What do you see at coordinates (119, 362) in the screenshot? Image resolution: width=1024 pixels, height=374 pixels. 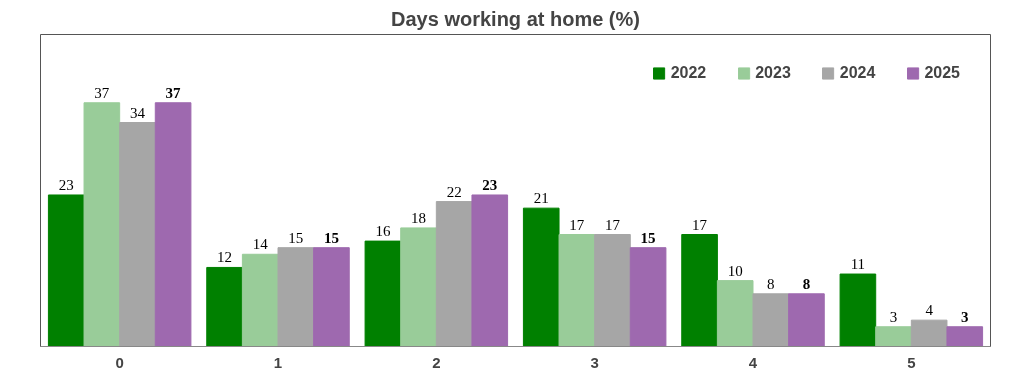 I see `x-tick-label: 0` at bounding box center [119, 362].